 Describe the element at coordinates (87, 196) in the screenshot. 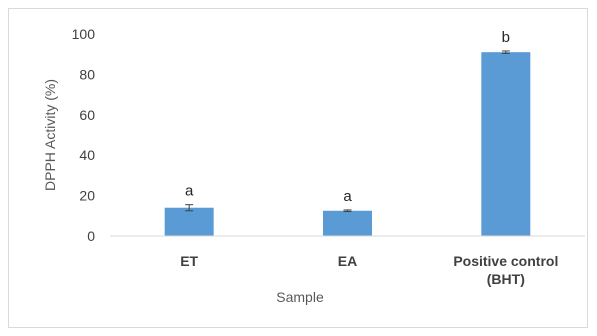

I see `y-tick-label: 20` at that location.